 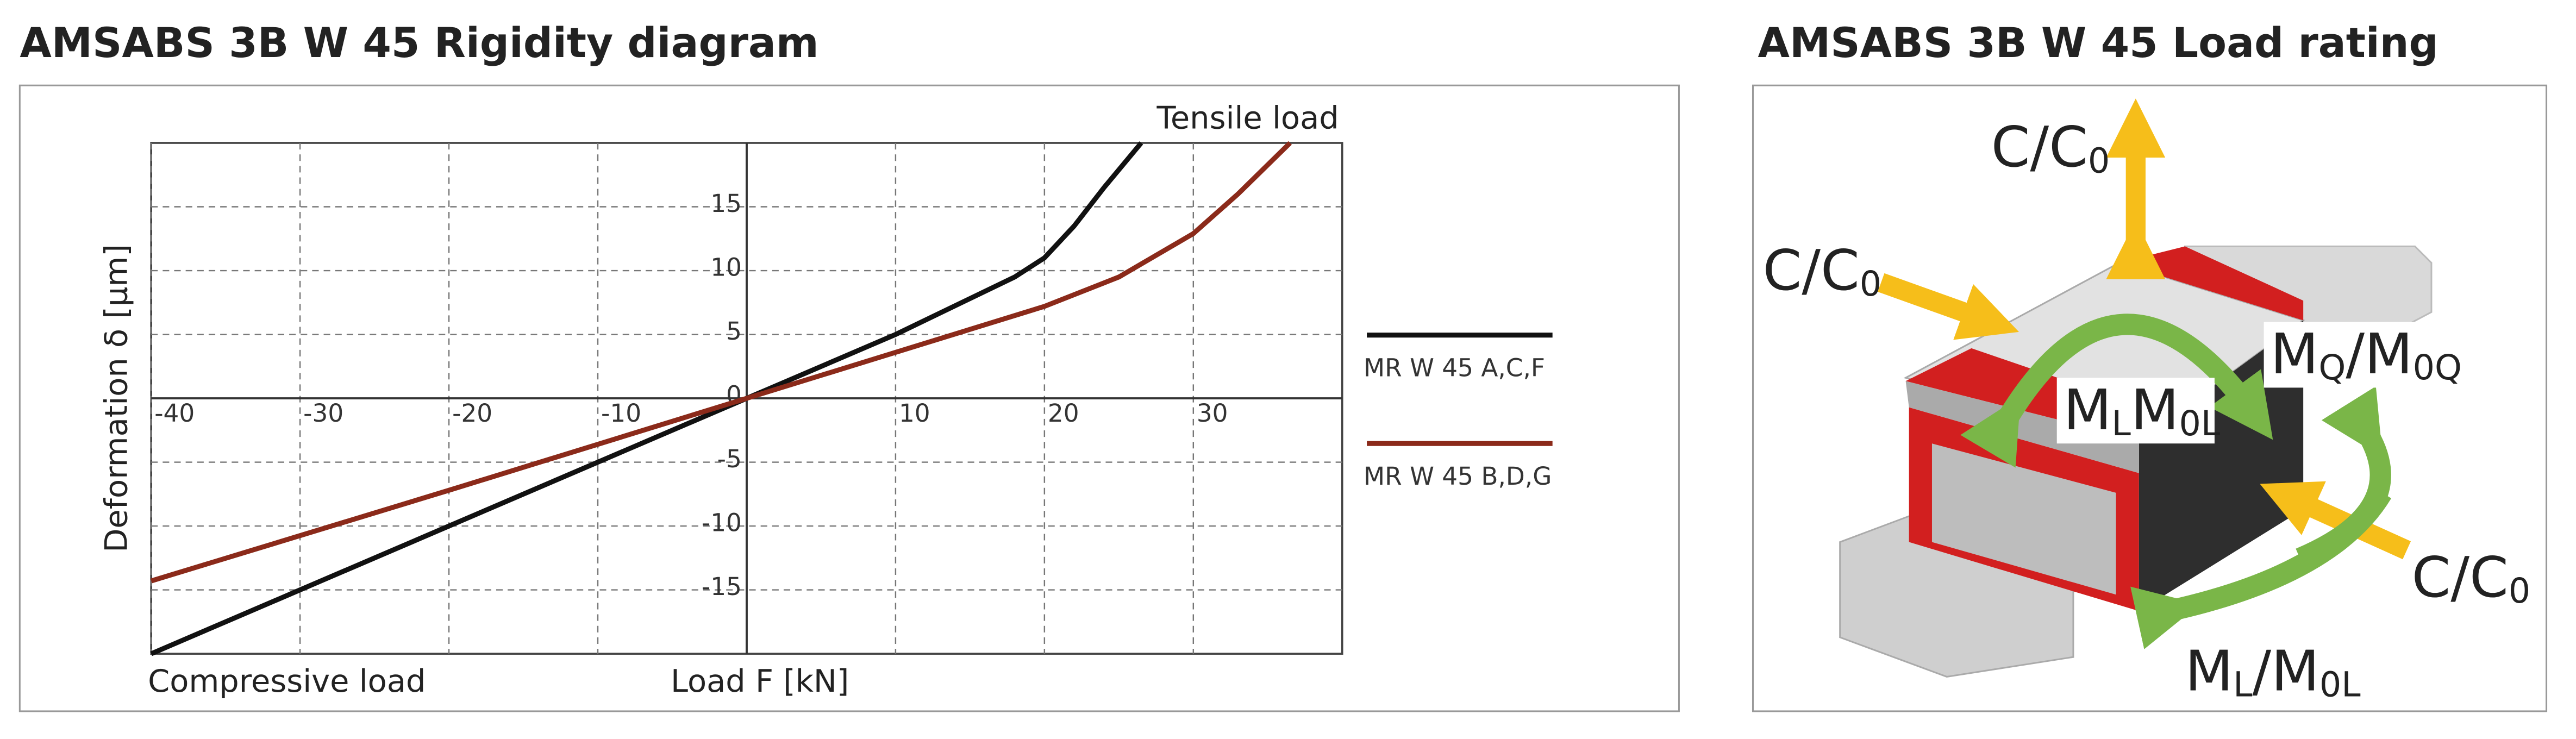 I want to click on y-tick-label: 15, so click(x=726, y=203).